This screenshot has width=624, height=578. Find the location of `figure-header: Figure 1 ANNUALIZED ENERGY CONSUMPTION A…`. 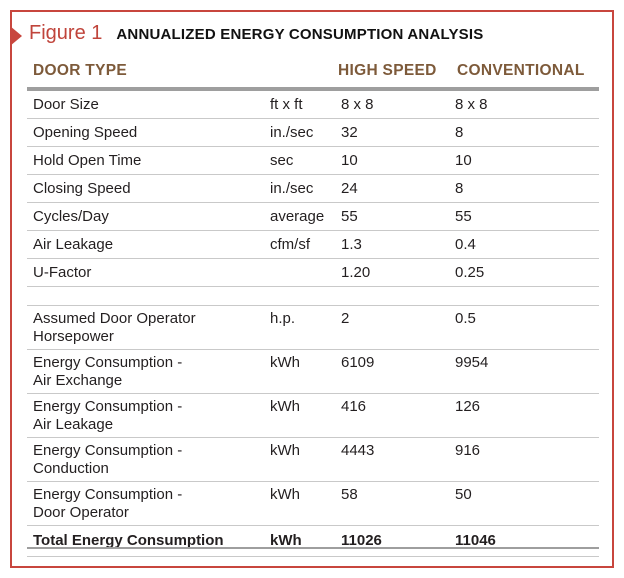

figure-header: Figure 1 ANNUALIZED ENERGY CONSUMPTION A… is located at coordinates (256, 37).